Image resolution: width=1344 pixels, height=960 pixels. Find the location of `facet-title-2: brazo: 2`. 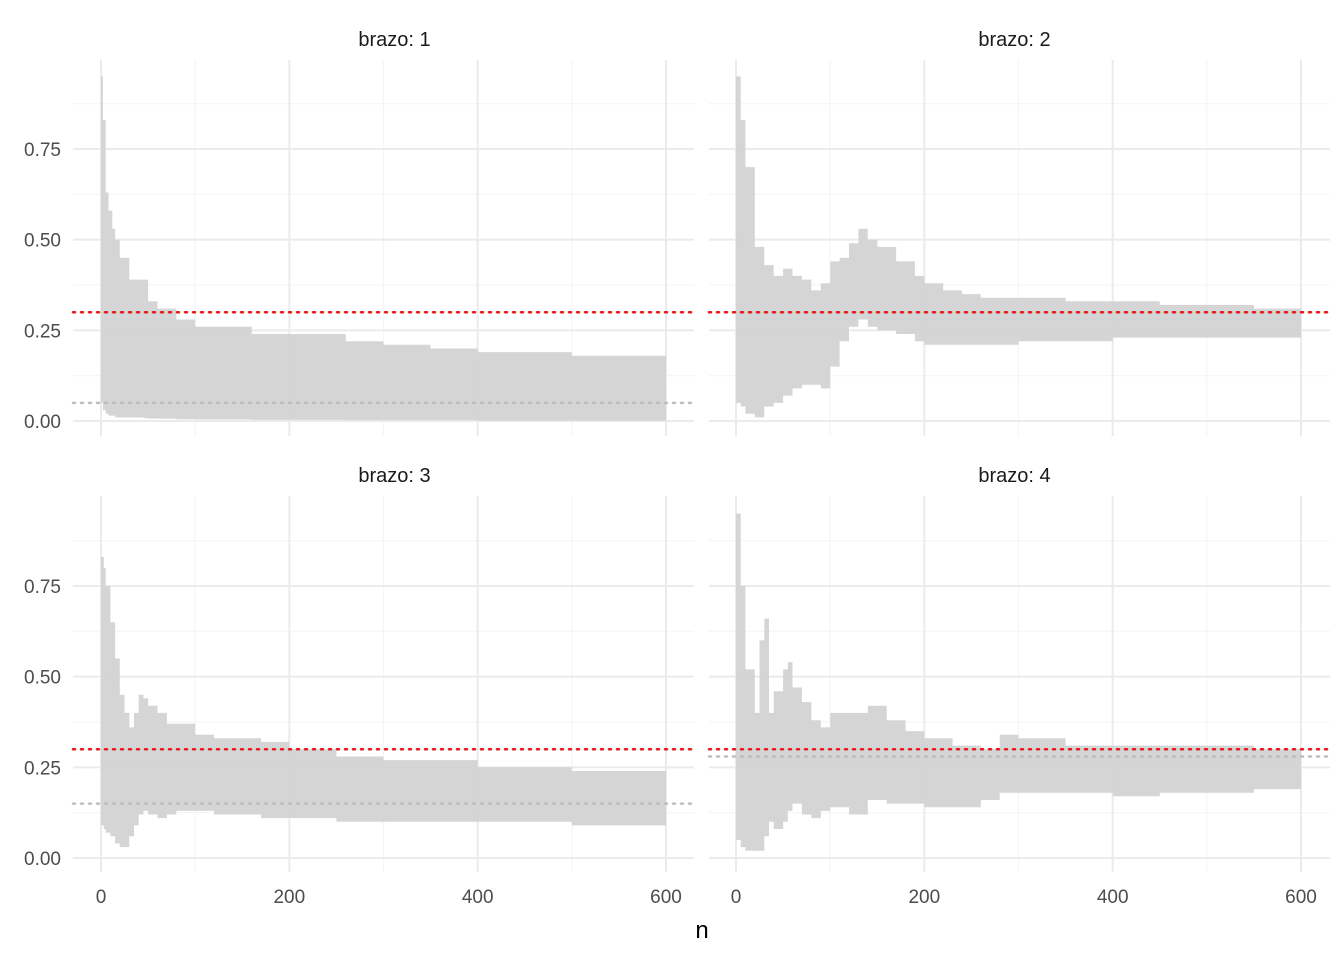

facet-title-2: brazo: 2 is located at coordinates (1014, 40).